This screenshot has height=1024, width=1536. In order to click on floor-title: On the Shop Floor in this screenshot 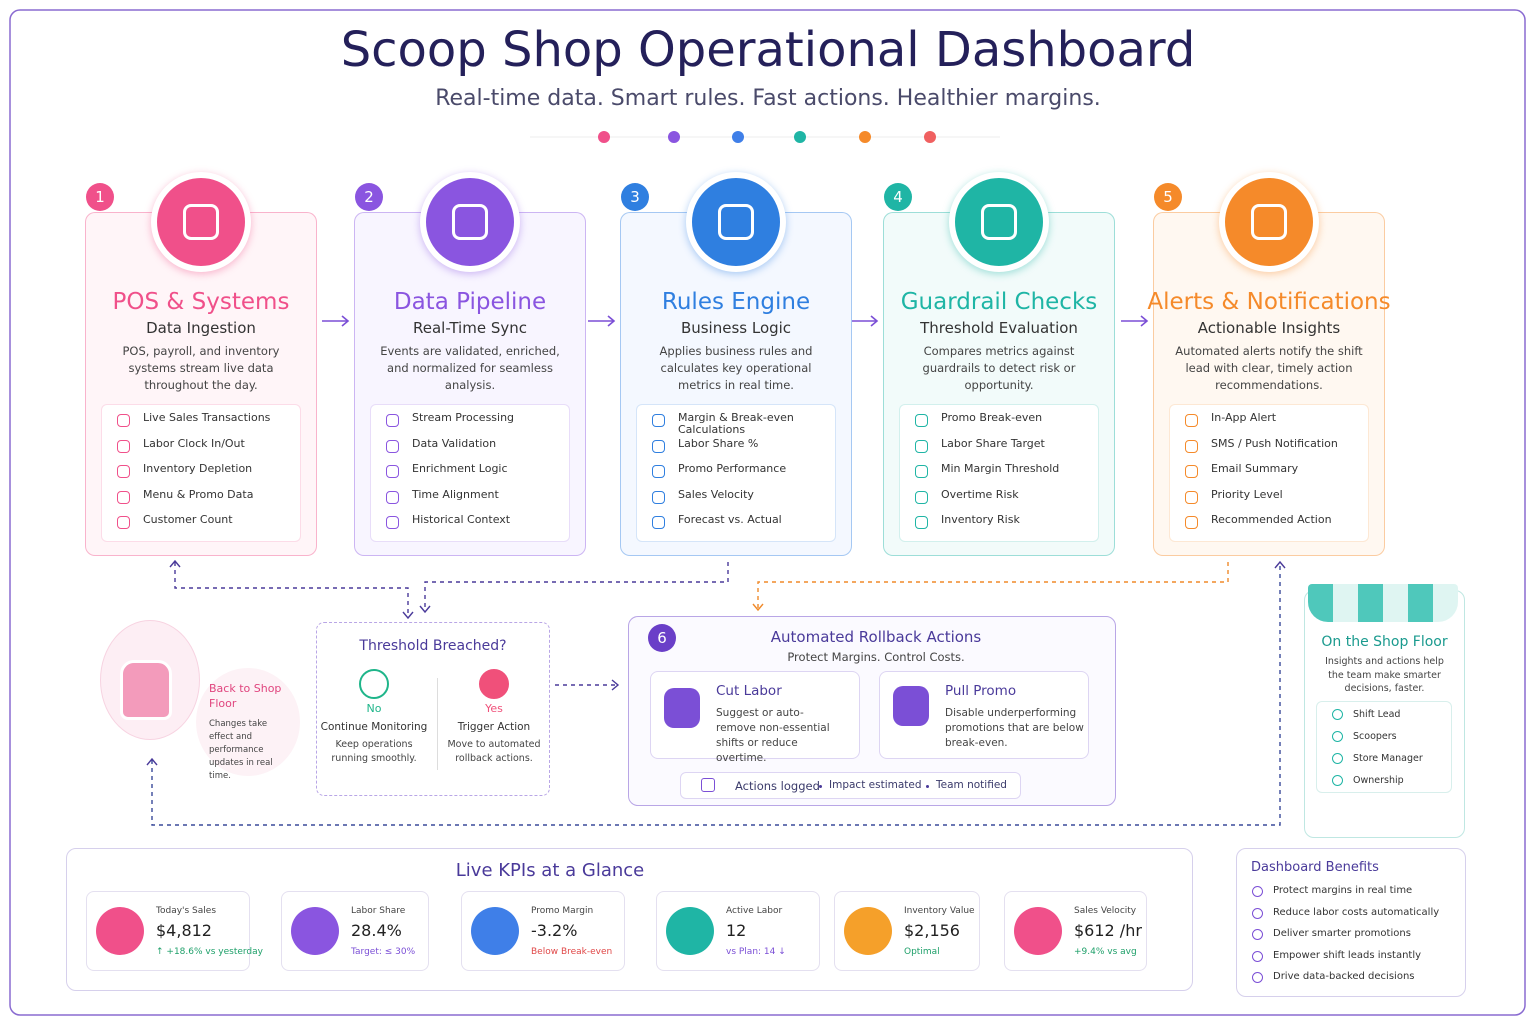, I will do `click(1384, 642)`.